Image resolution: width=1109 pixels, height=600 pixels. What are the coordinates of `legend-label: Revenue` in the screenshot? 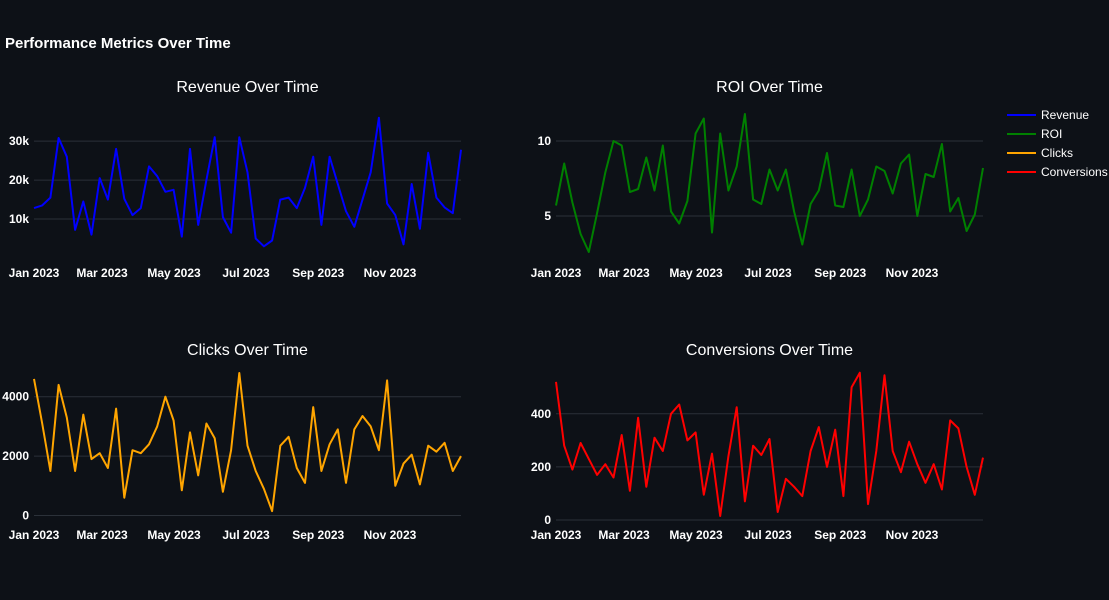 It's located at (1065, 115).